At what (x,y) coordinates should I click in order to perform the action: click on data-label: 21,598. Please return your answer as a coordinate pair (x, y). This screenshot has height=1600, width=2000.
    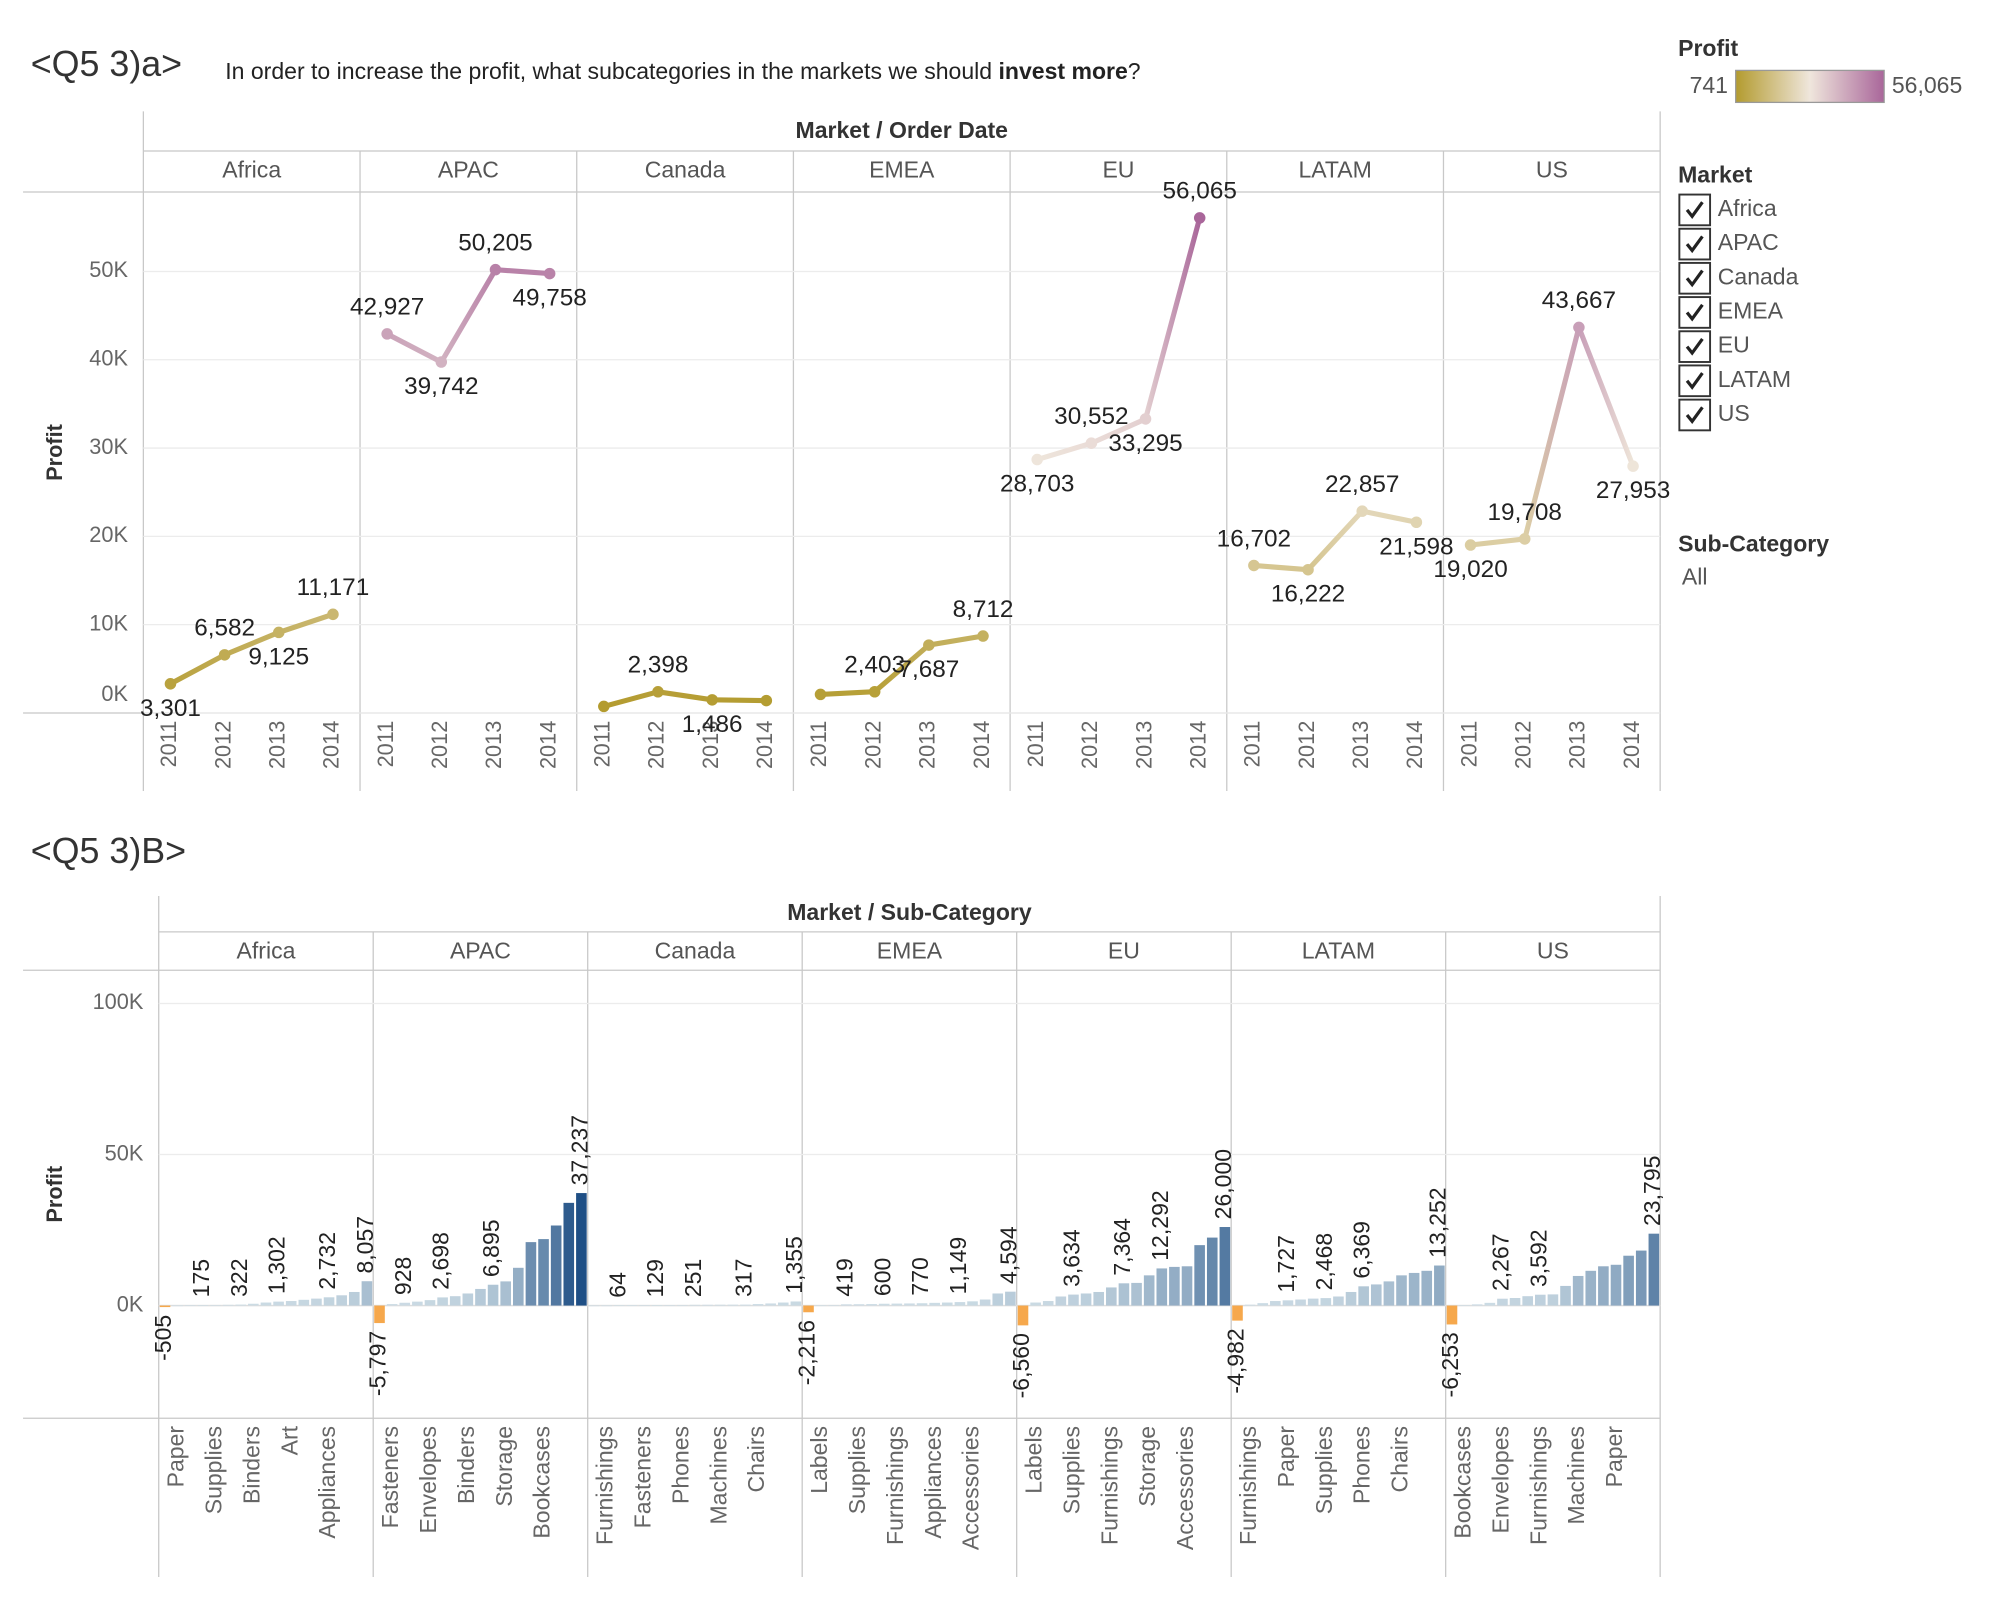
    Looking at the image, I should click on (1416, 546).